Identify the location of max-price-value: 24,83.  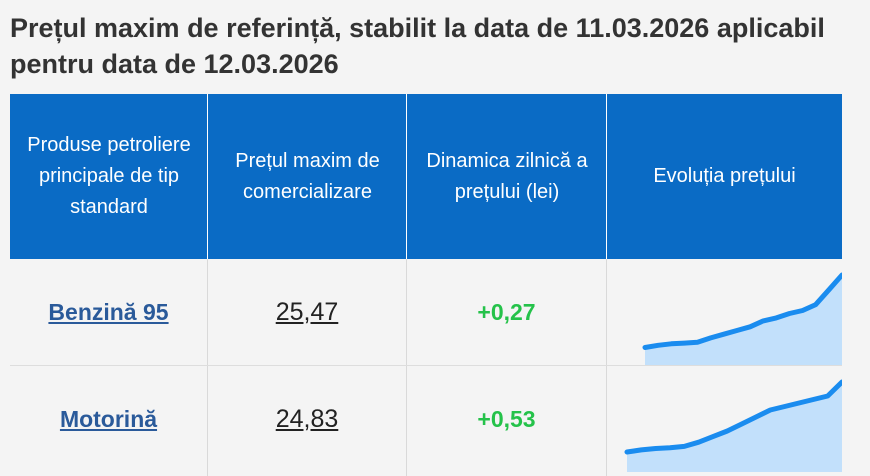
(307, 418).